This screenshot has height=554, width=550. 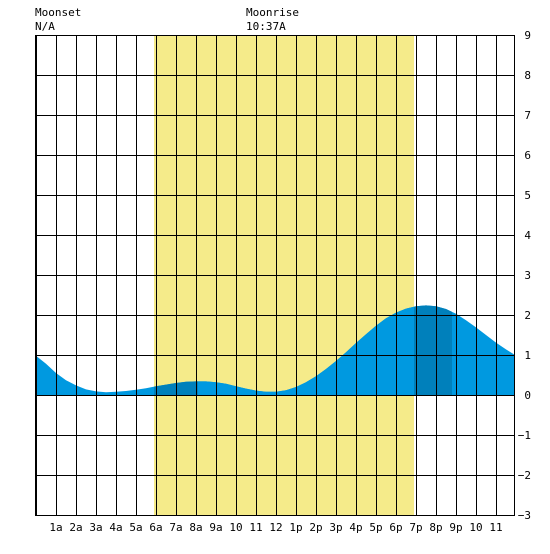 I want to click on x-tick-label: 2p, so click(x=315, y=527).